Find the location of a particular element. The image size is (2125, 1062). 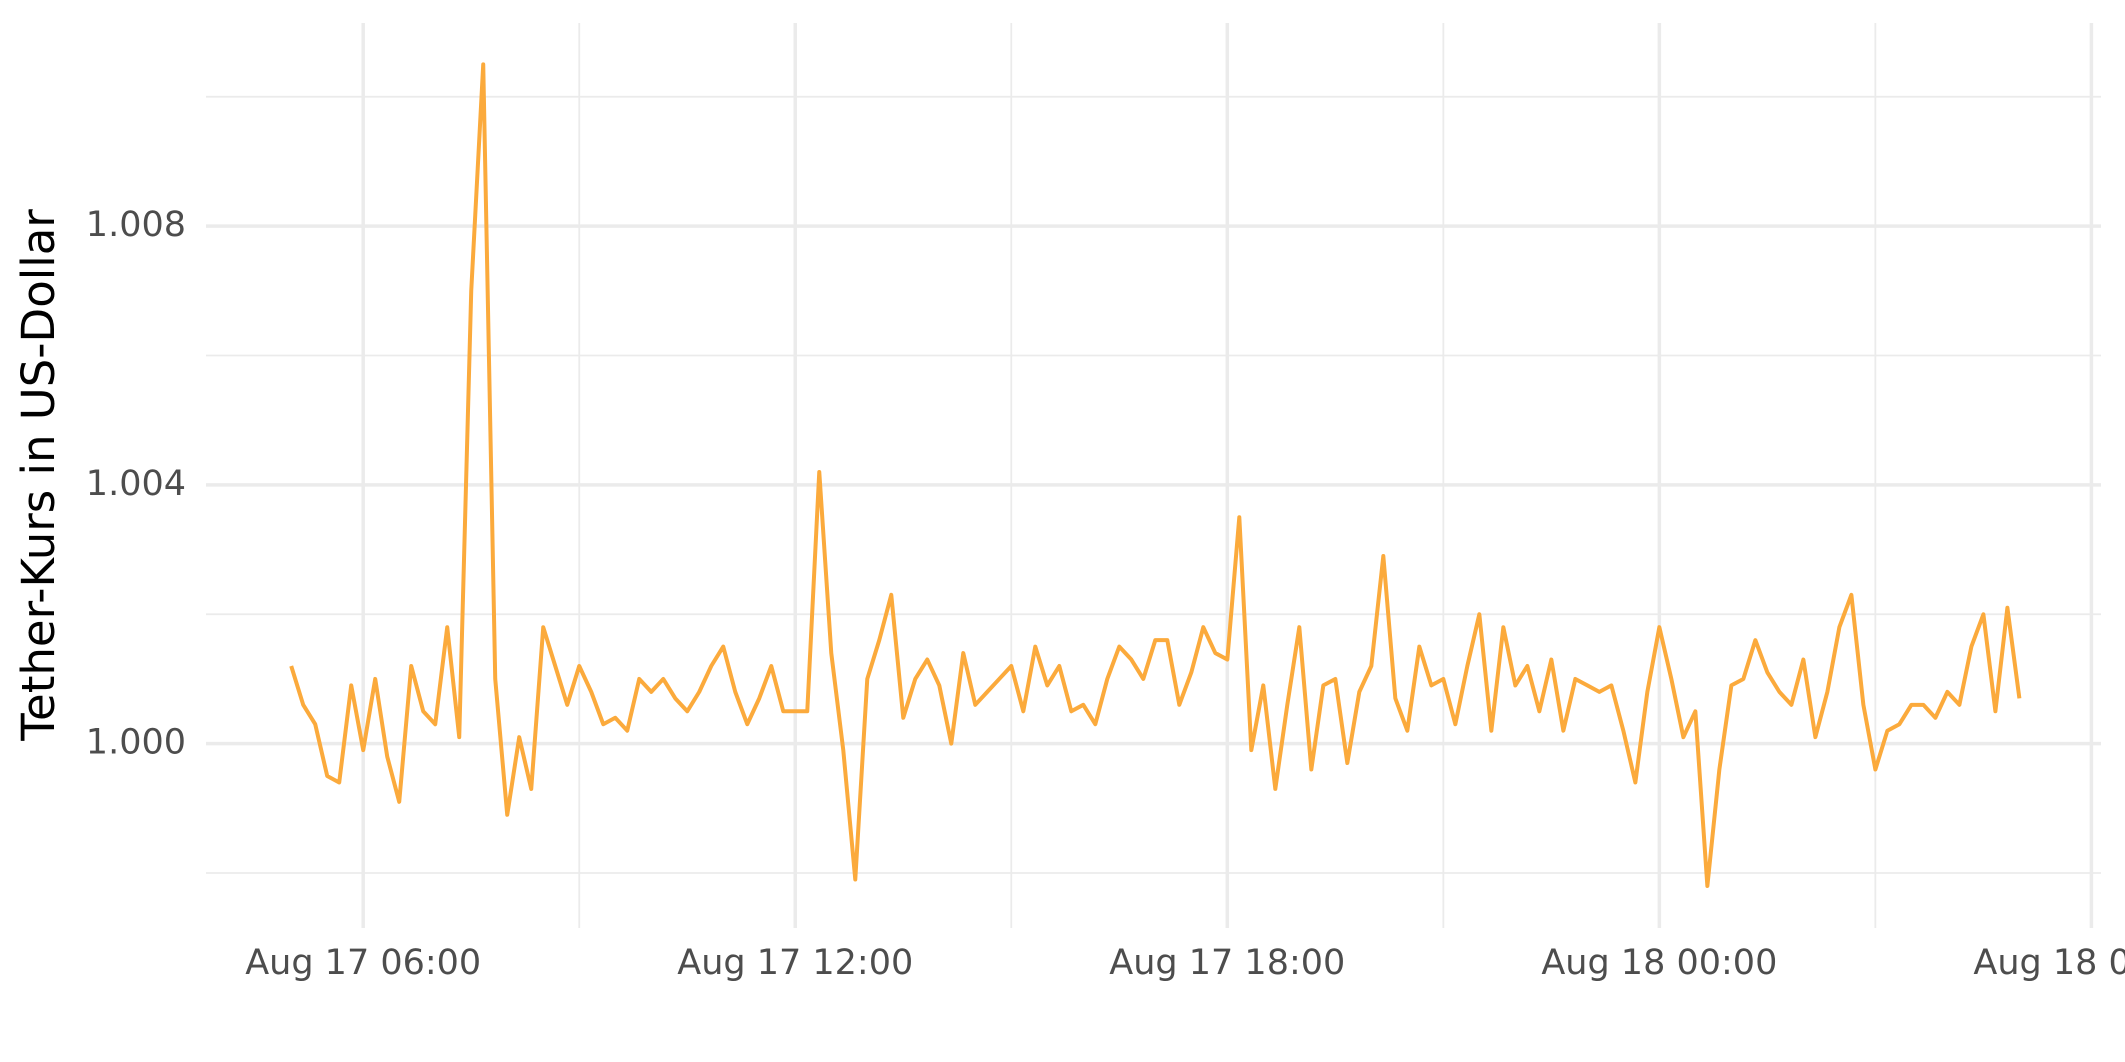

y-tick-label: 1.008 is located at coordinates (136, 225).